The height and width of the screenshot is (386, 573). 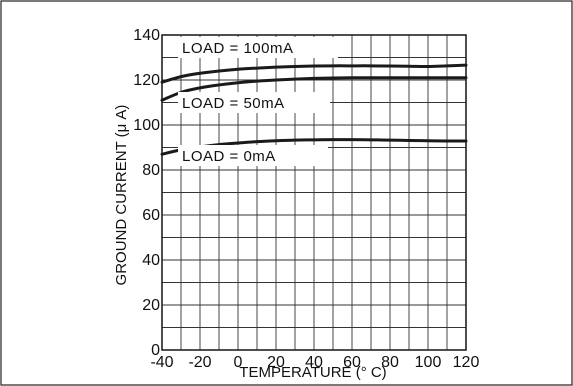 What do you see at coordinates (151, 260) in the screenshot?
I see `y-tick-label: 40` at bounding box center [151, 260].